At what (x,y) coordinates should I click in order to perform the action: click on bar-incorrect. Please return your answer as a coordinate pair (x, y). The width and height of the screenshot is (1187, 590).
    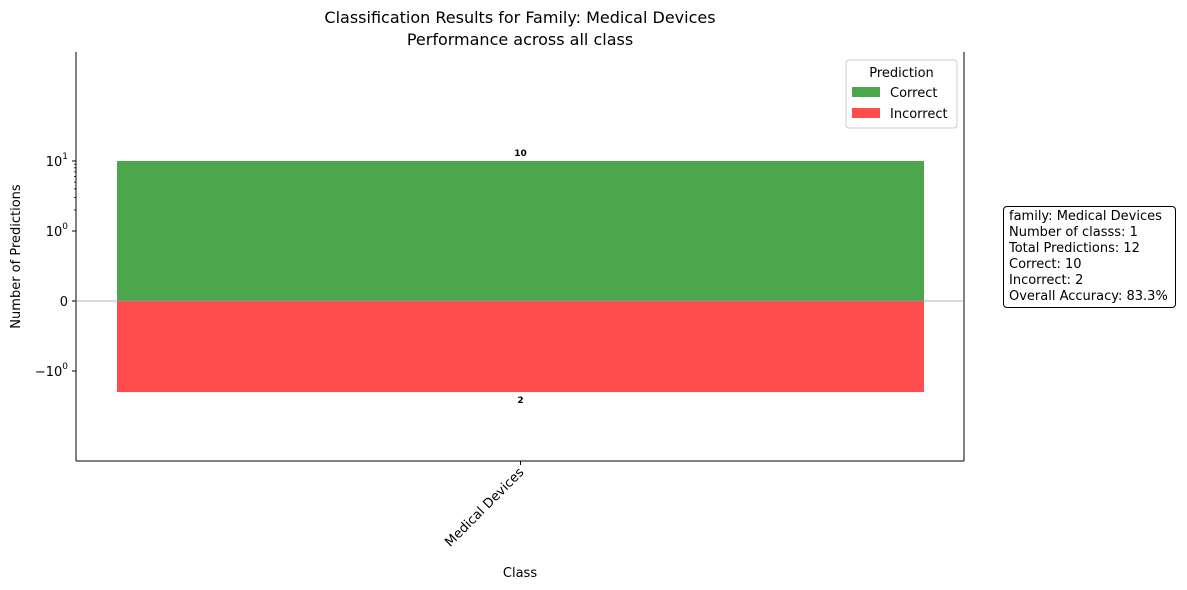
    Looking at the image, I should click on (520, 347).